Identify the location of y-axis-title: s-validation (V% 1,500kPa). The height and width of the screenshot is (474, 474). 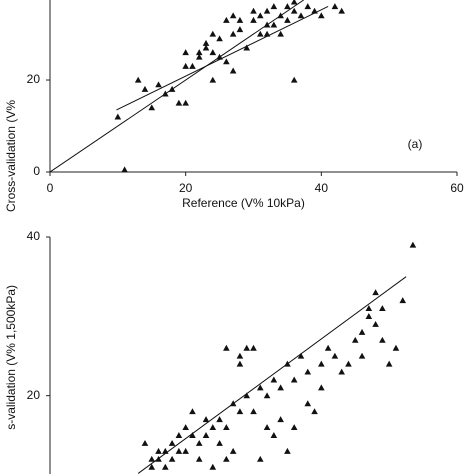
(11, 357).